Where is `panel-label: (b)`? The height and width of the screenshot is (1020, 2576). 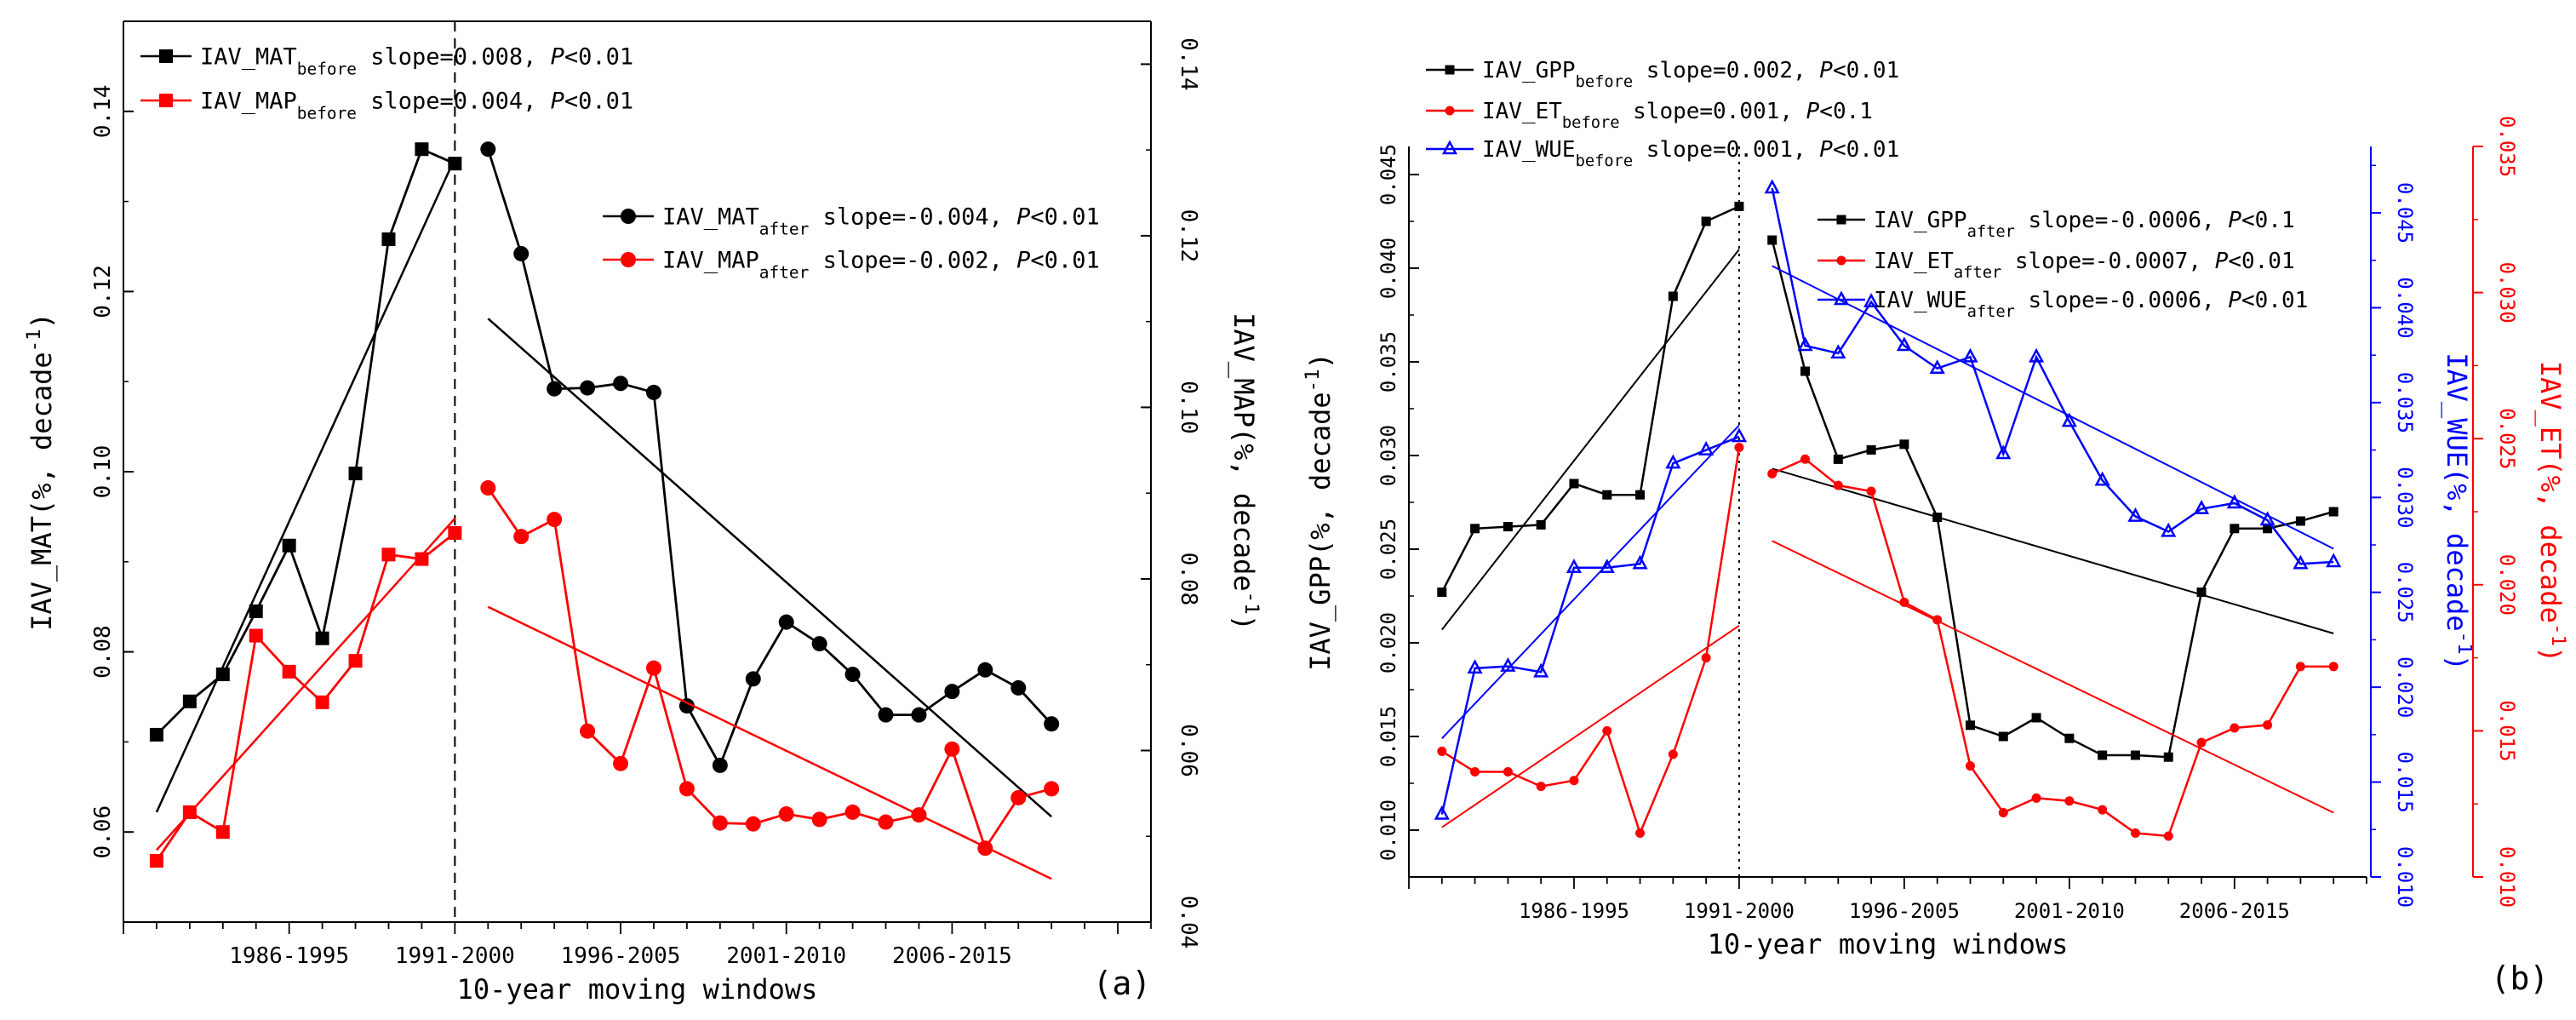
panel-label: (b) is located at coordinates (2521, 978).